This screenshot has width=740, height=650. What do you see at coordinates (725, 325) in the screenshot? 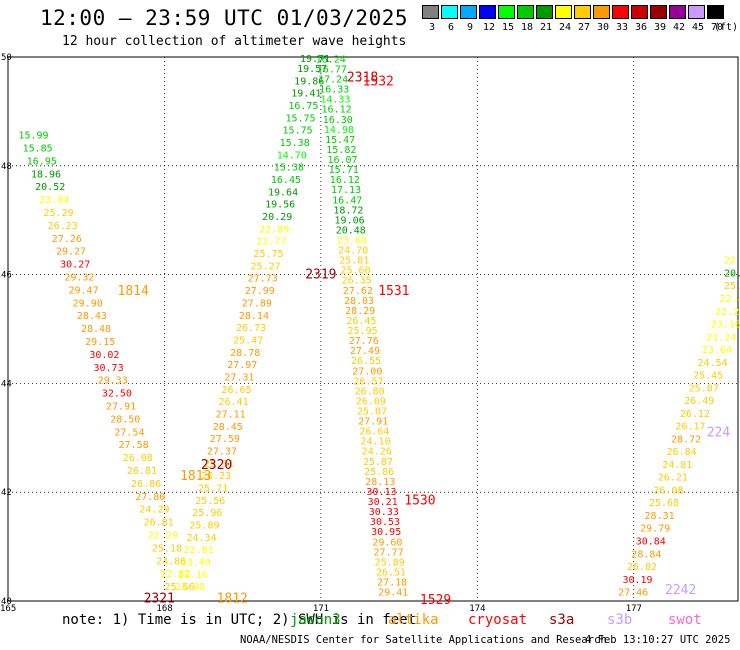
I see `wave-height-value: 23.16` at bounding box center [725, 325].